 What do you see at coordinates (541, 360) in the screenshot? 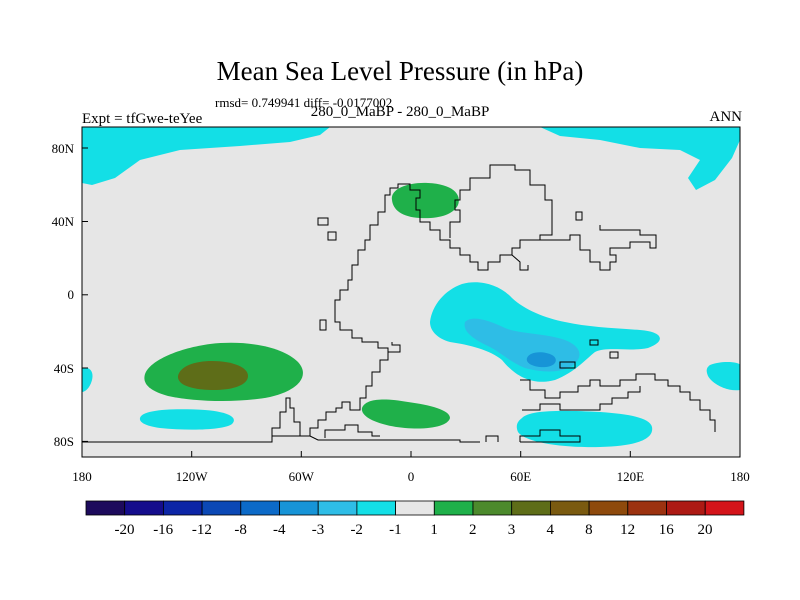
I see `indian-ocean-low-core` at bounding box center [541, 360].